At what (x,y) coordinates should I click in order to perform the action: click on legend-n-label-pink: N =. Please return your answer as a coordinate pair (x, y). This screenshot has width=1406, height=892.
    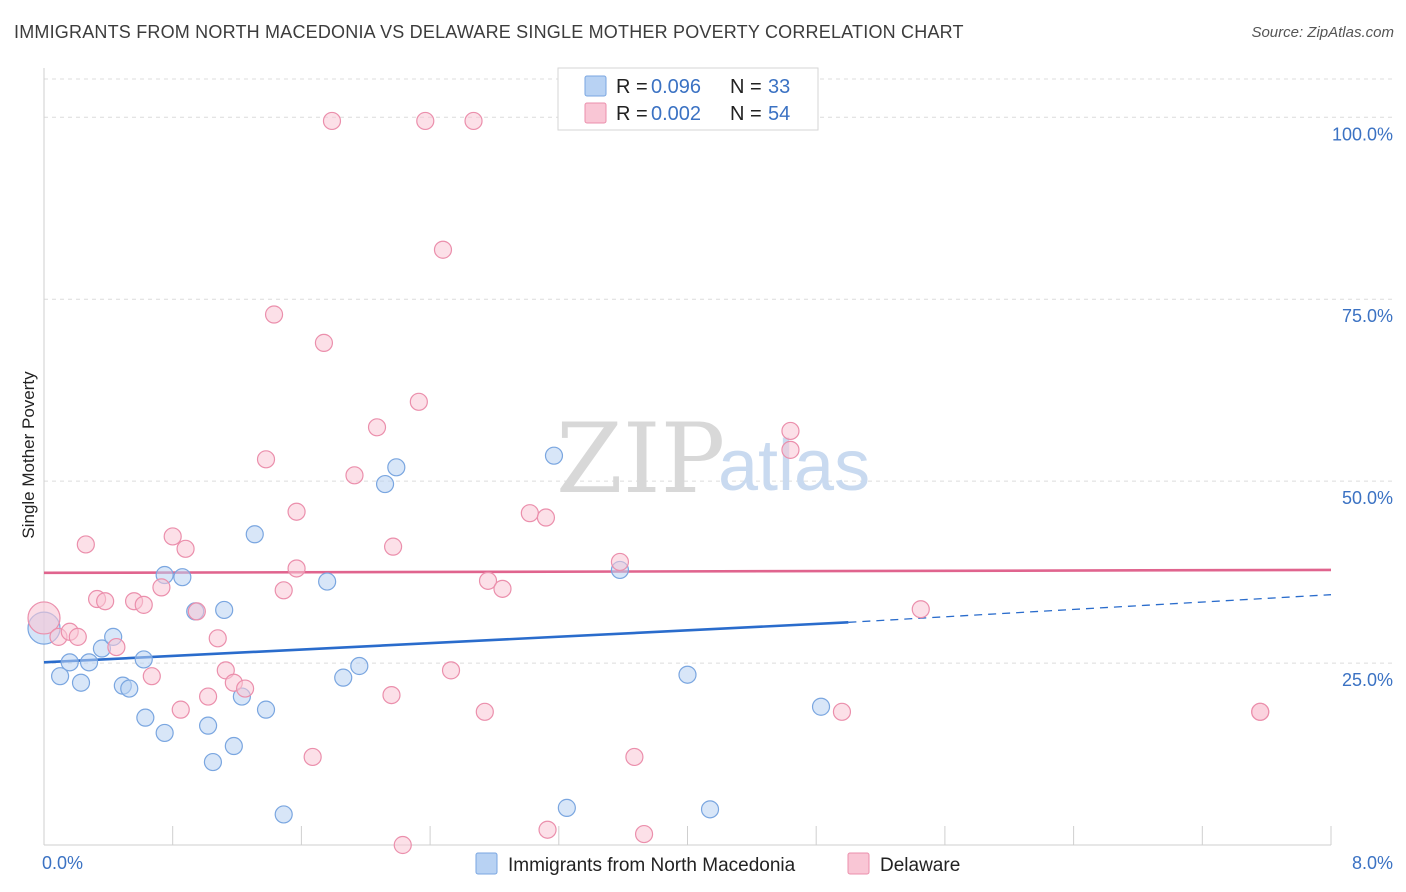
    Looking at the image, I should click on (746, 114).